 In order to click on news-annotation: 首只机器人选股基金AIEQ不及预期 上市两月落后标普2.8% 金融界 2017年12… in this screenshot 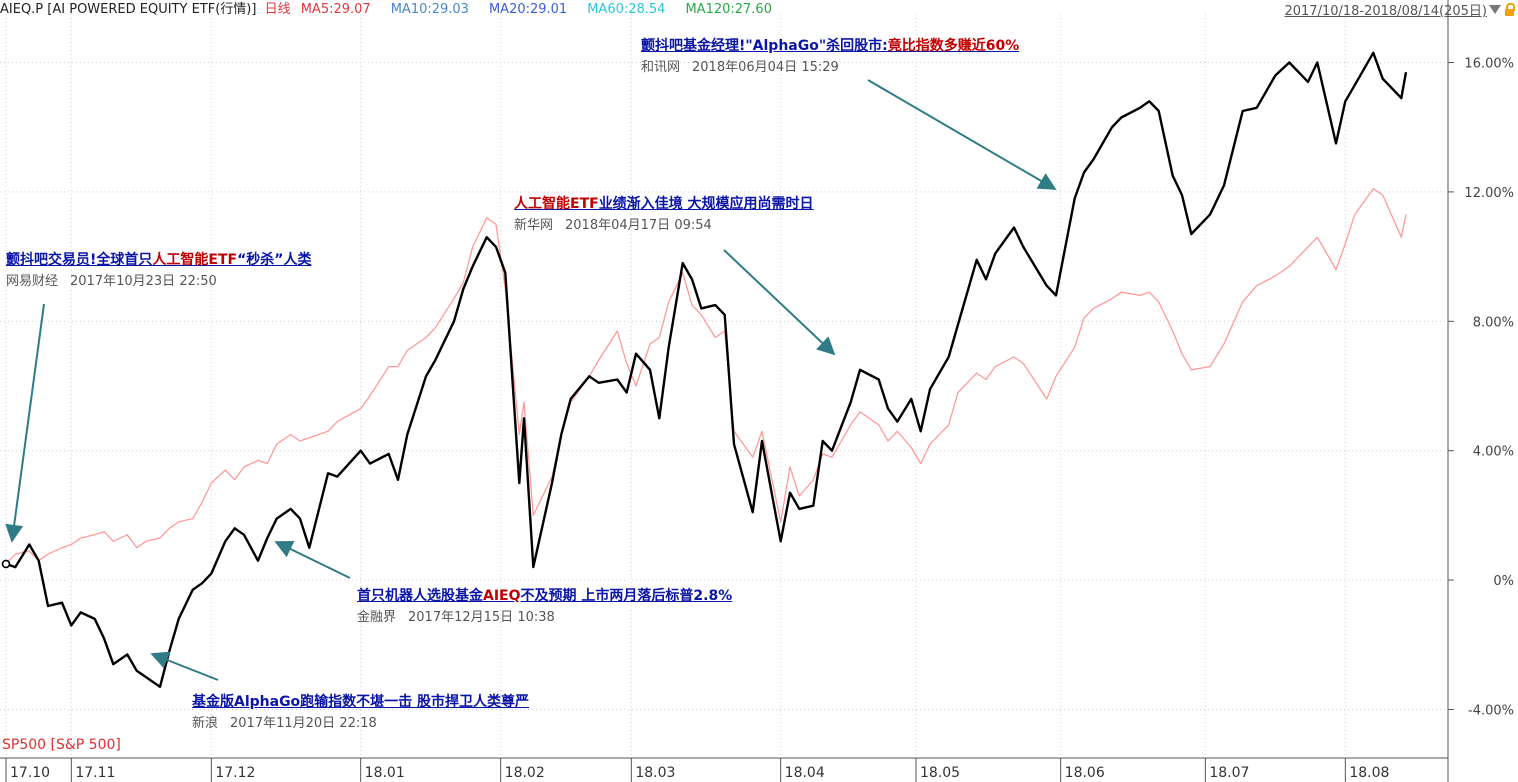, I will do `click(544, 607)`.